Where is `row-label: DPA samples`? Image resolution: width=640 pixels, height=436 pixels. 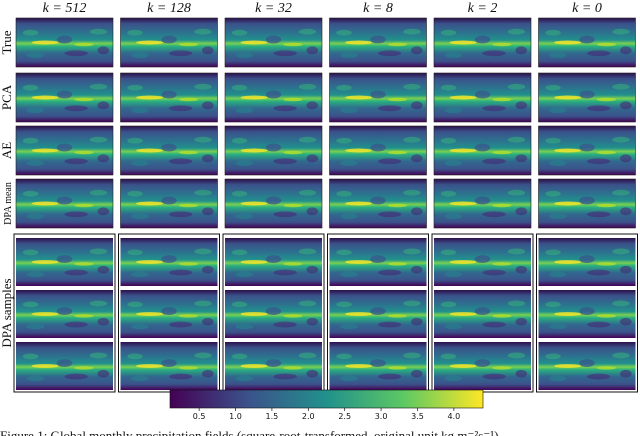
row-label: DPA samples is located at coordinates (7, 312).